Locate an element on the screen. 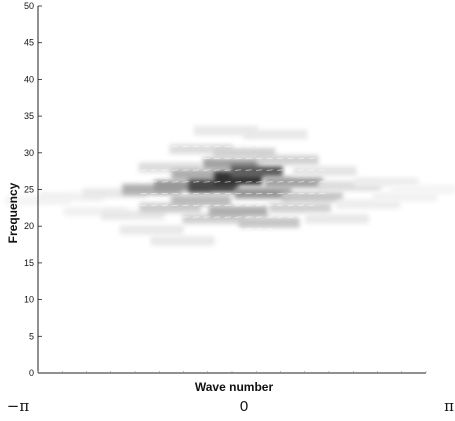  y-tick-label: 20 is located at coordinates (29, 226).